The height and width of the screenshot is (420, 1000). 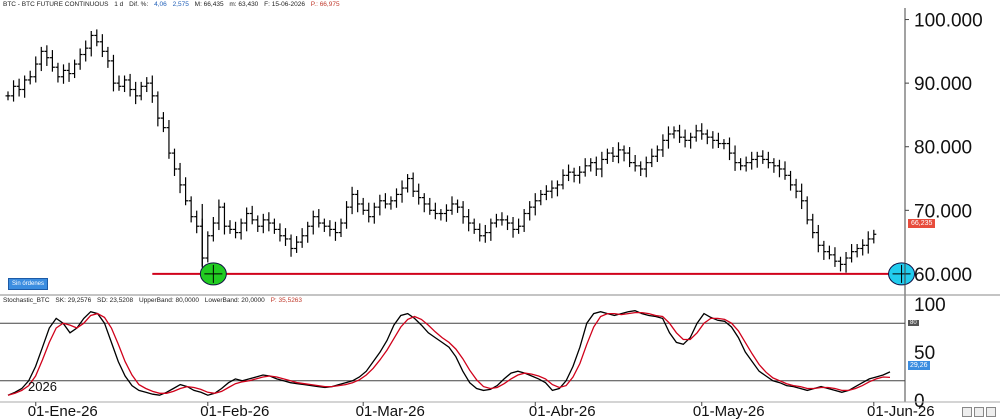 What do you see at coordinates (160, 4) in the screenshot?
I see `dif-value: 4,06` at bounding box center [160, 4].